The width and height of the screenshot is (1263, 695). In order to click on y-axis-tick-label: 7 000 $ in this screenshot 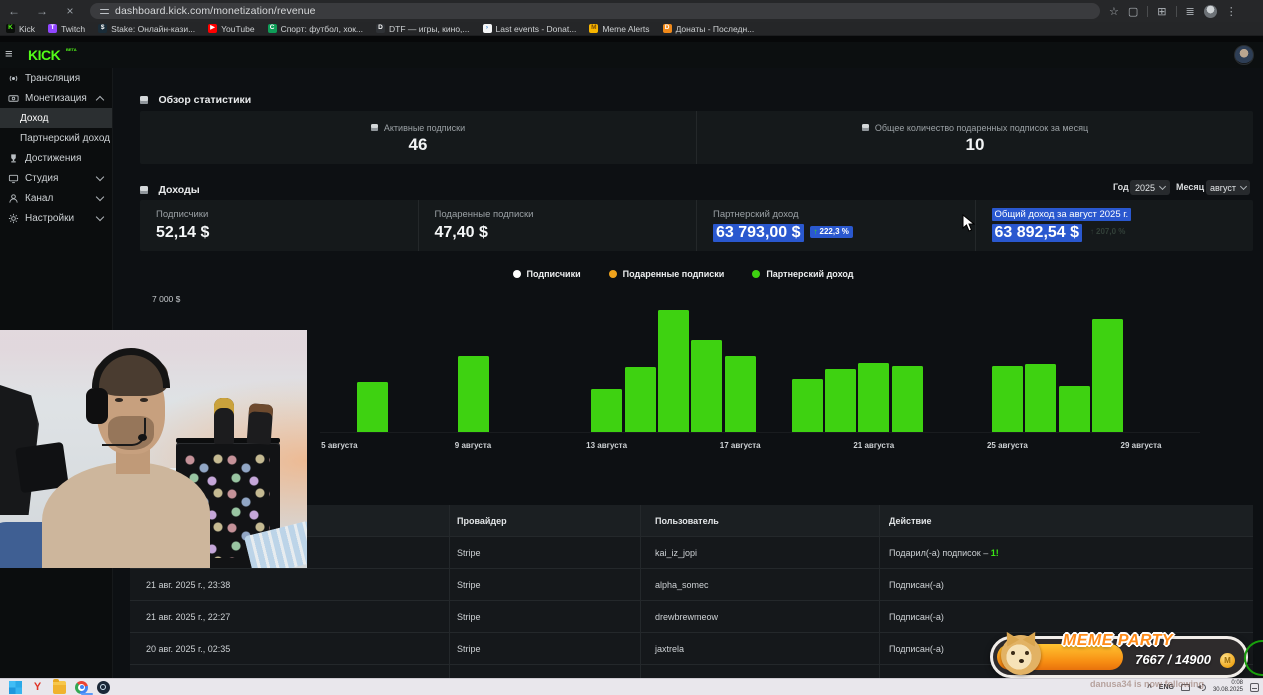, I will do `click(166, 299)`.